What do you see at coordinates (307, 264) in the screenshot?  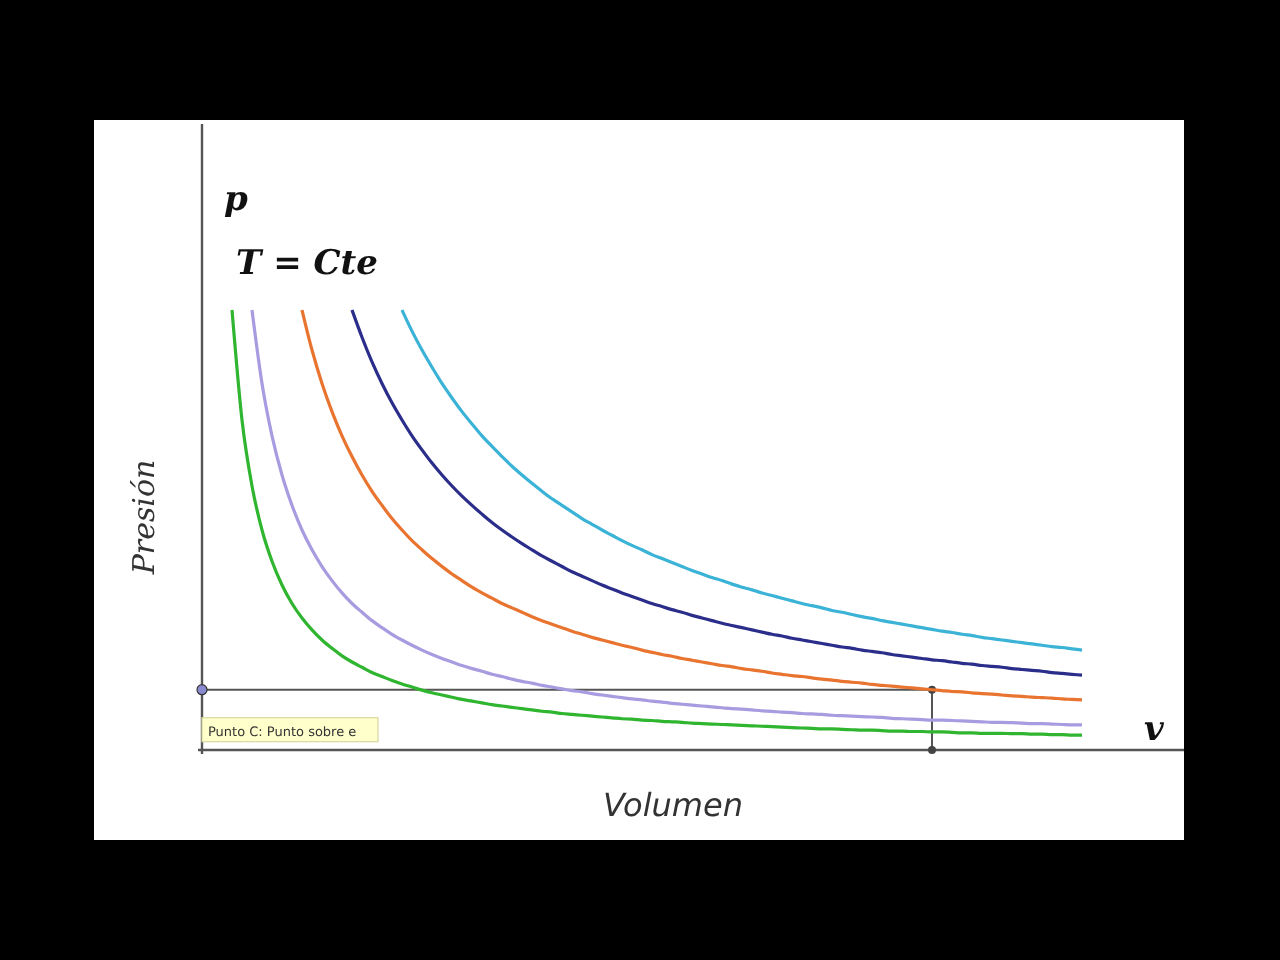 I see `text: T = Cte` at bounding box center [307, 264].